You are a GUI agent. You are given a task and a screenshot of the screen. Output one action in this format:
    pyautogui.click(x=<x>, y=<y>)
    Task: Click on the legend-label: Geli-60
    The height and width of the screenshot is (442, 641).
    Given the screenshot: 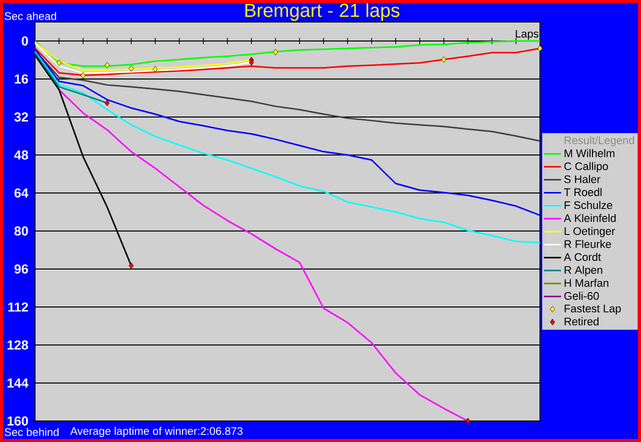 What is the action you would take?
    pyautogui.click(x=581, y=296)
    